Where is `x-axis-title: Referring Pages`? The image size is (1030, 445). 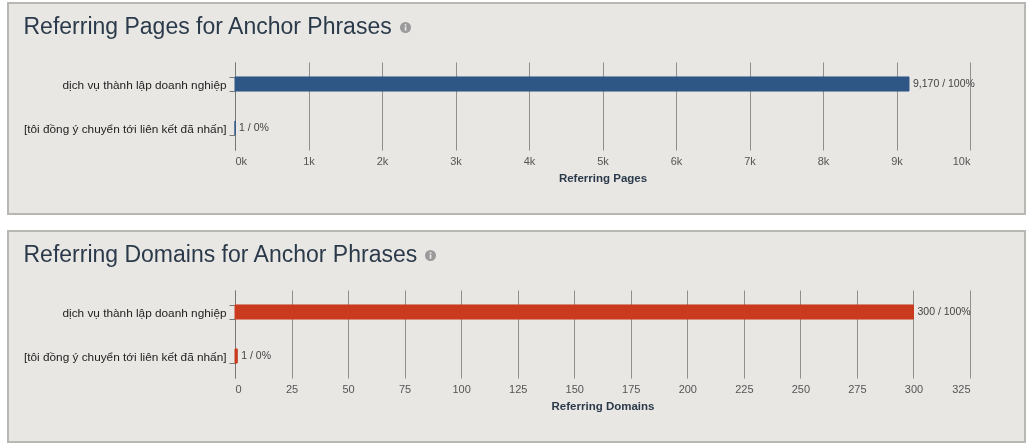 x-axis-title: Referring Pages is located at coordinates (603, 177).